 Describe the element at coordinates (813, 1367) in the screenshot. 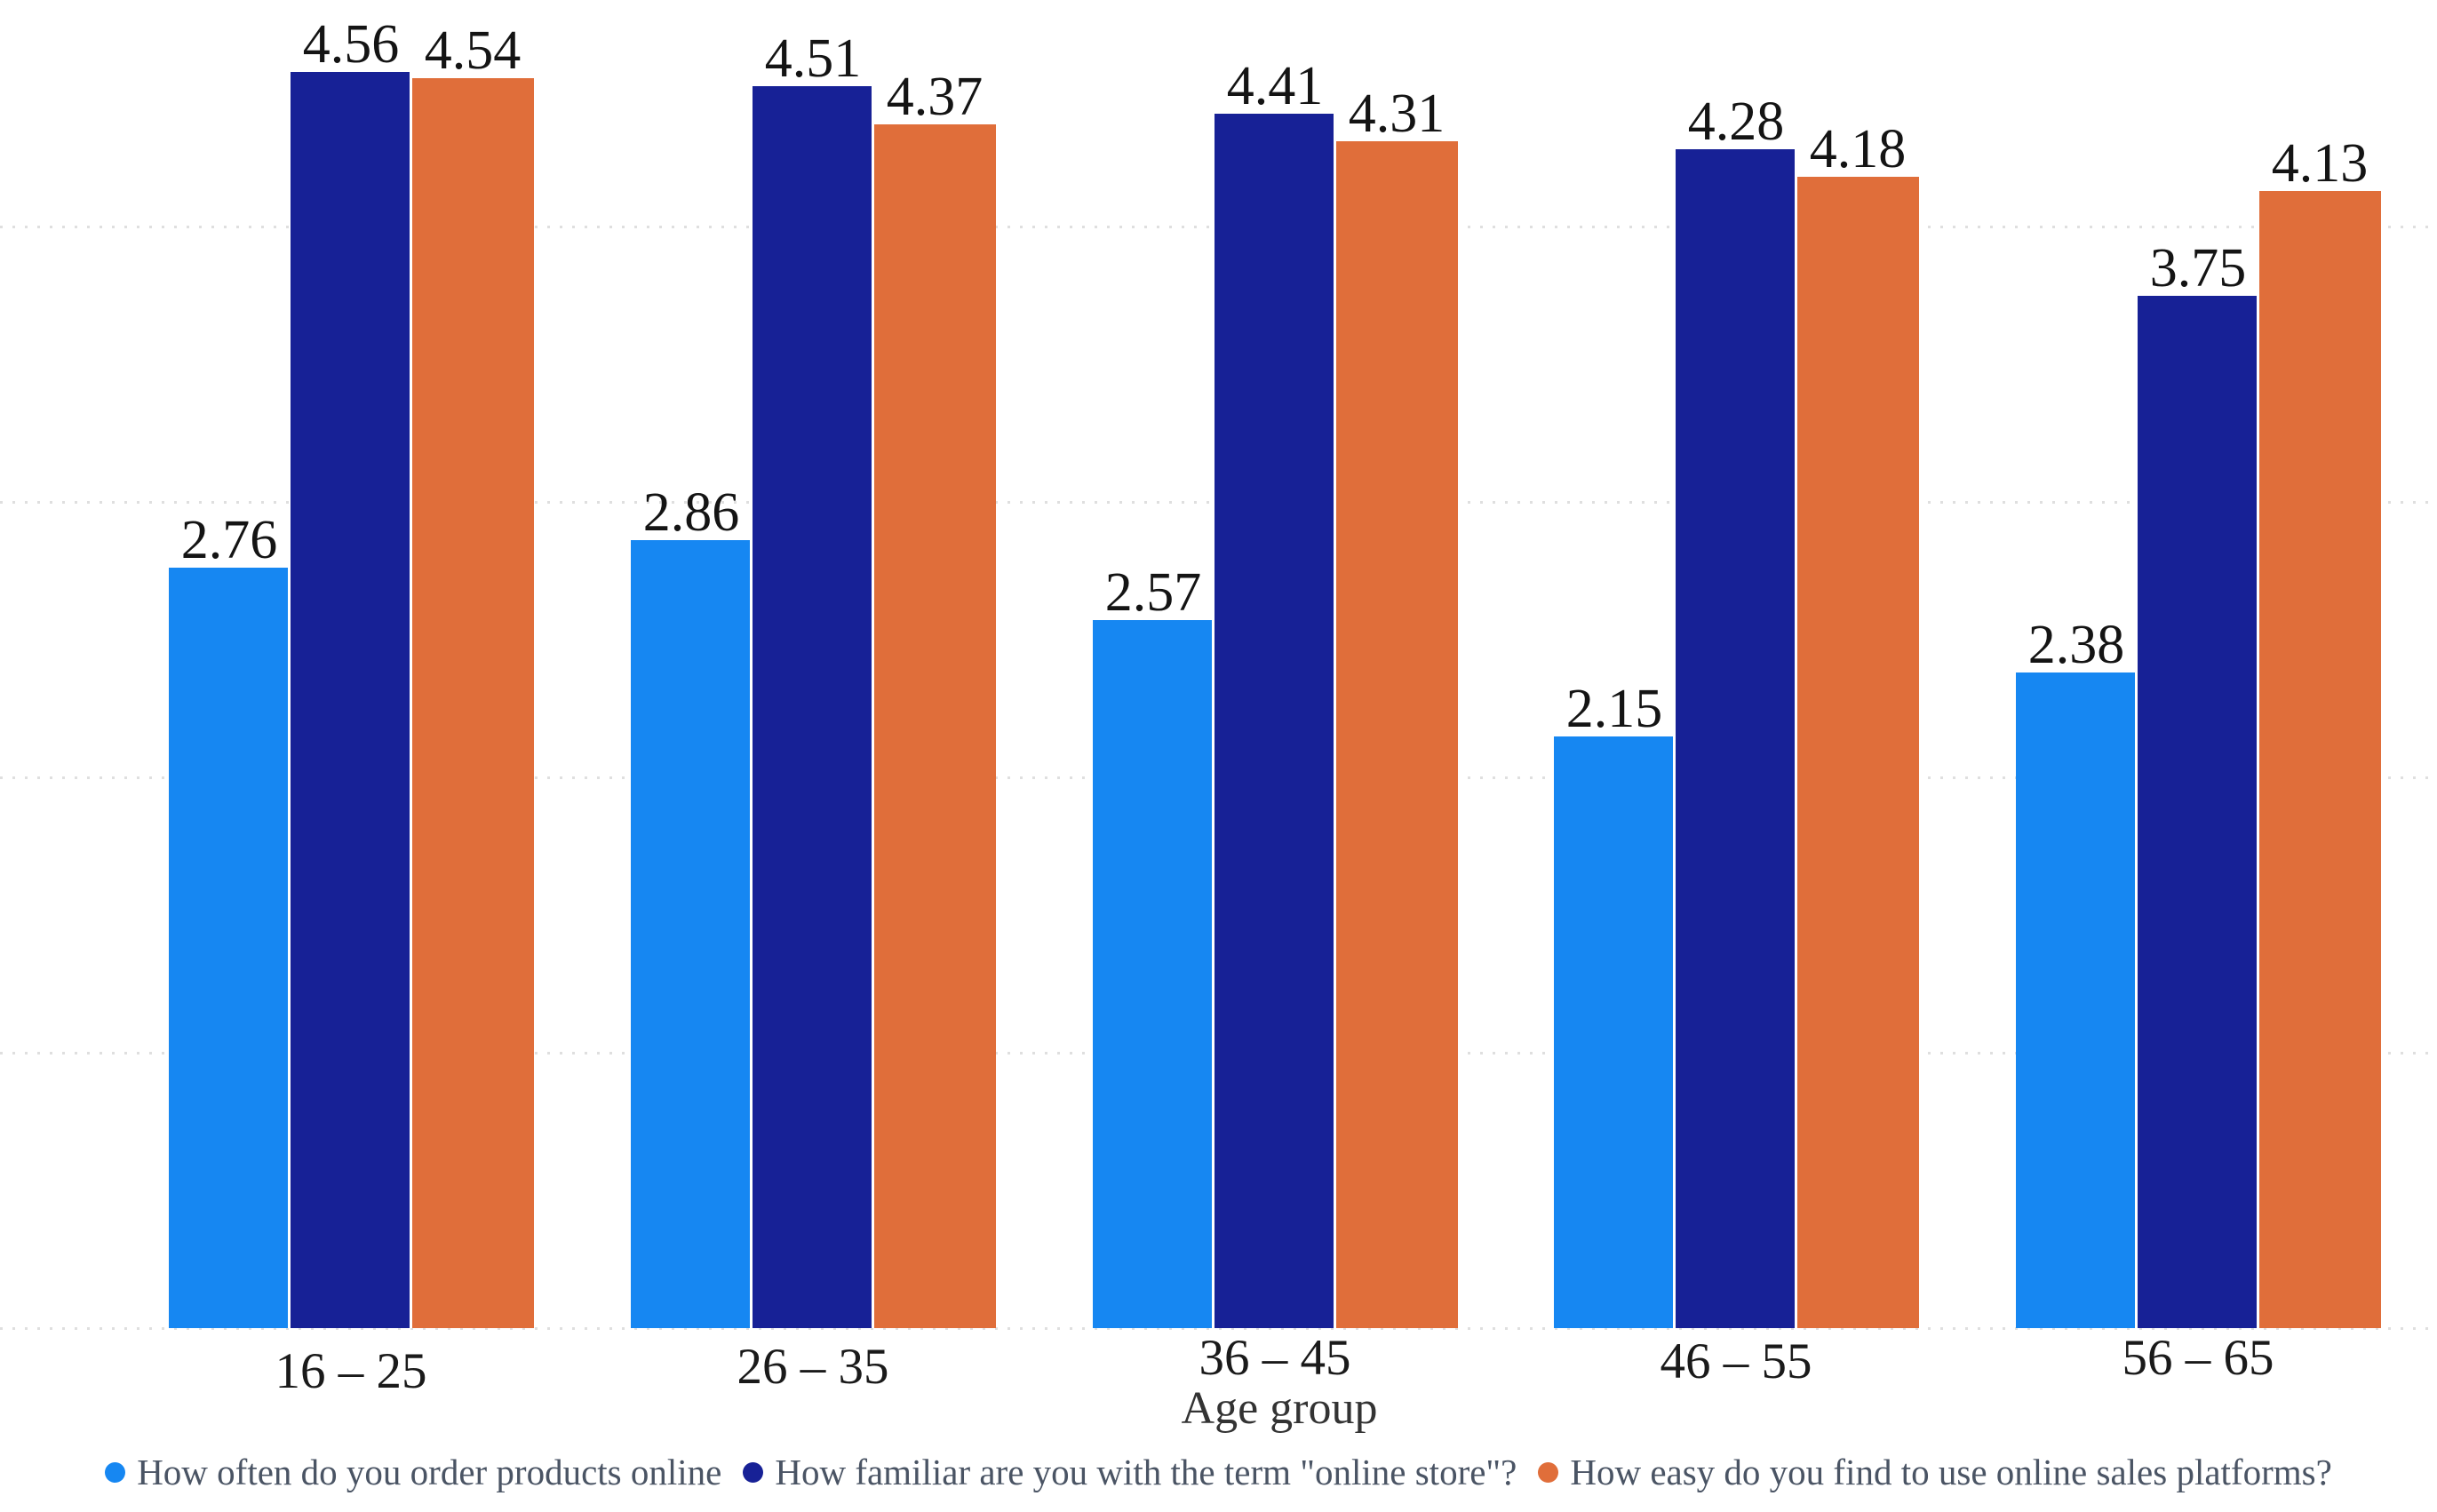

I see `x-tick-label: 26 – 35` at that location.